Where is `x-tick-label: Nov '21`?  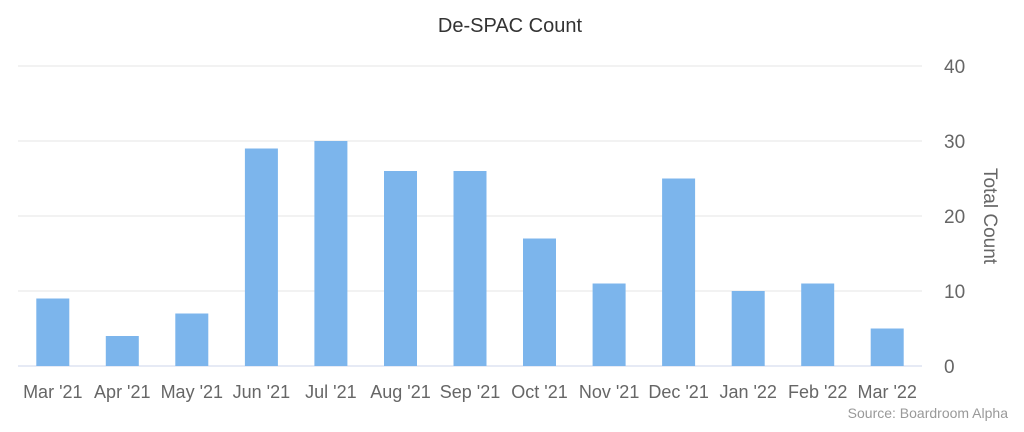 x-tick-label: Nov '21 is located at coordinates (609, 392).